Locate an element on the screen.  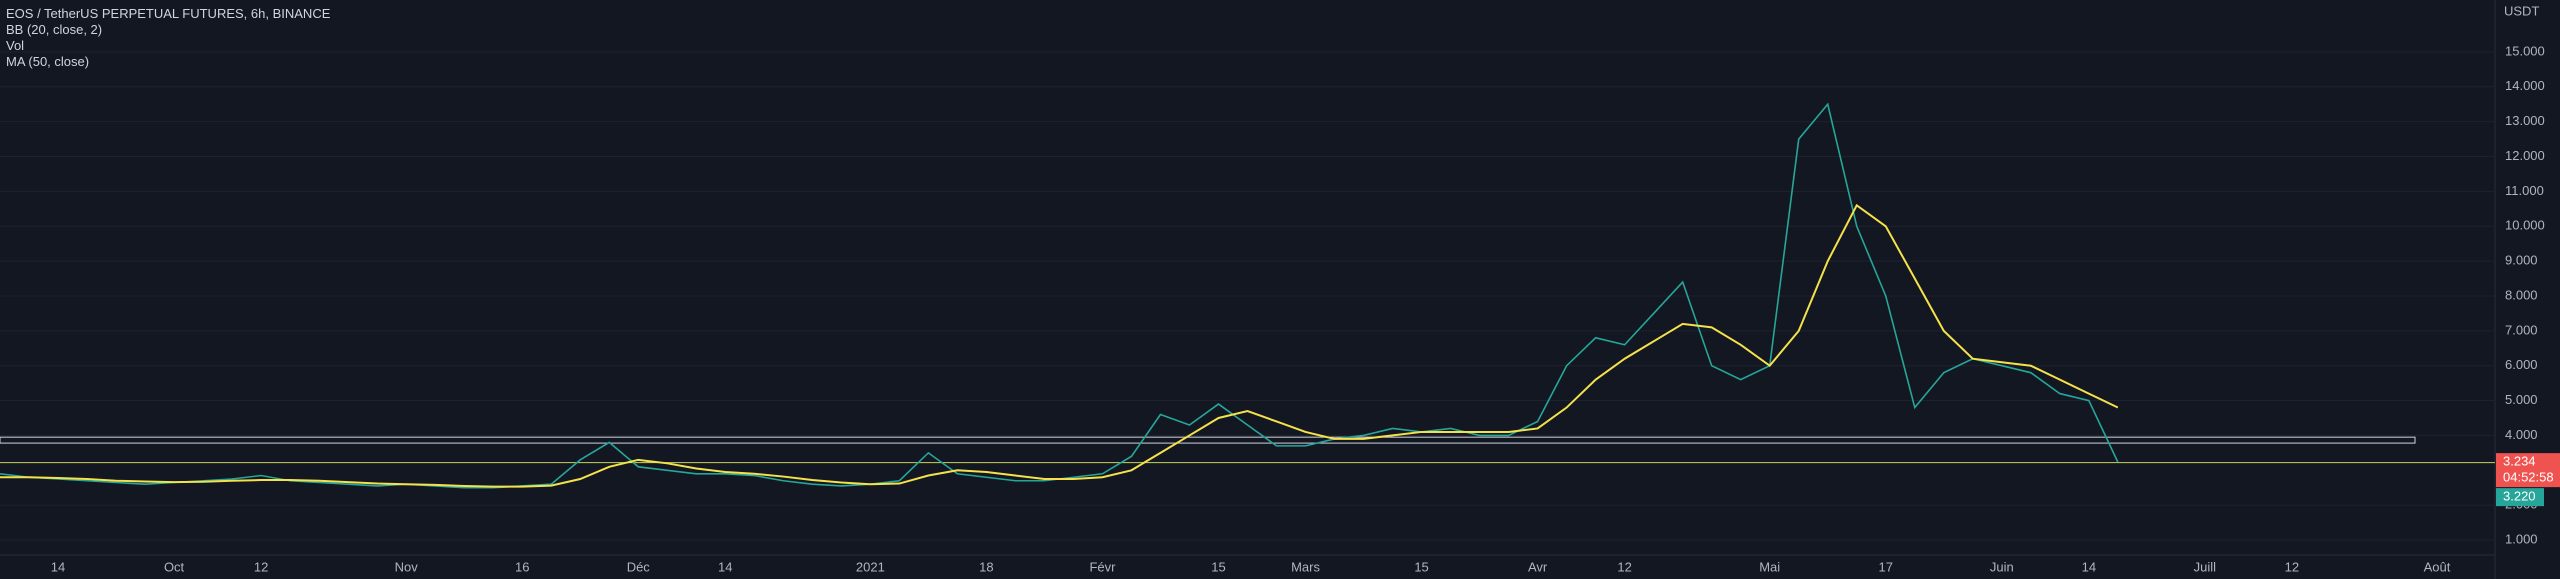
y-tick-label: 15.000 is located at coordinates (2525, 50).